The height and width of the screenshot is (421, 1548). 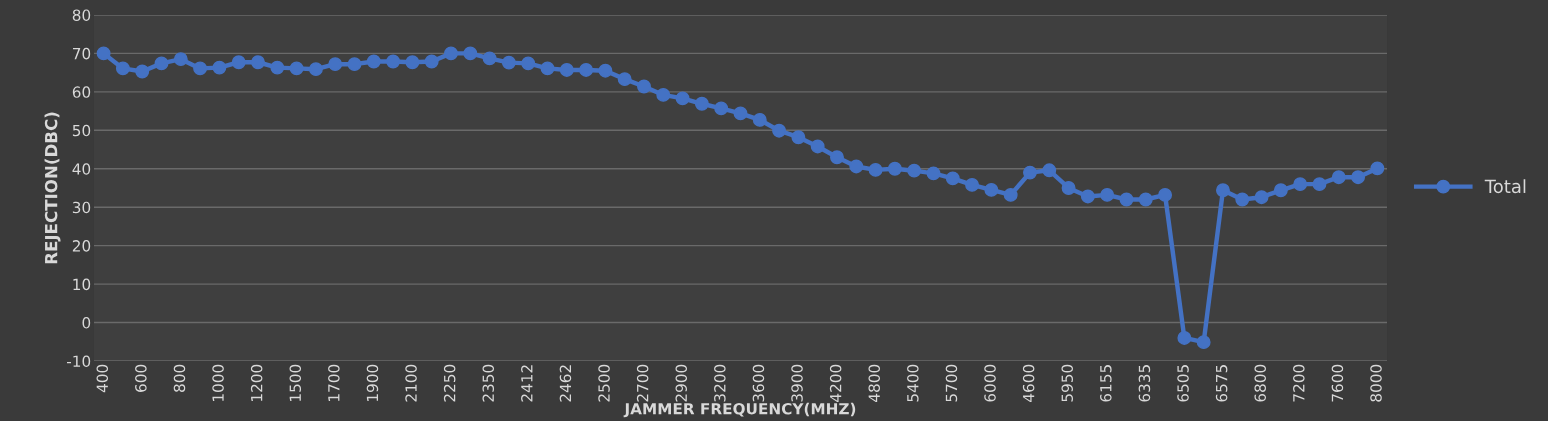 I want to click on y-tick-label: 10, so click(x=82, y=284).